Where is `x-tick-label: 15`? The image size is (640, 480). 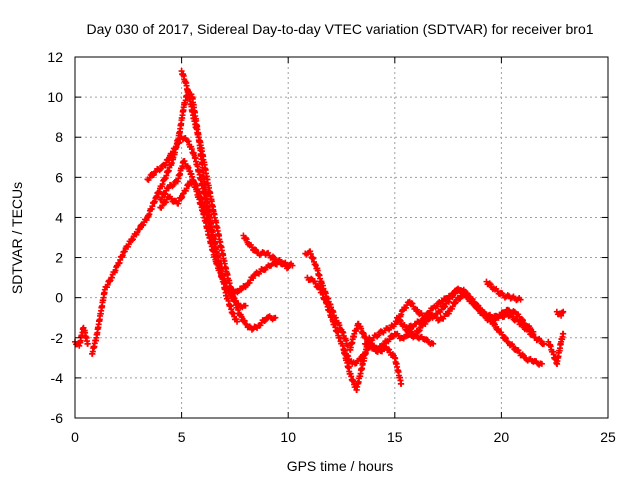 x-tick-label: 15 is located at coordinates (395, 437).